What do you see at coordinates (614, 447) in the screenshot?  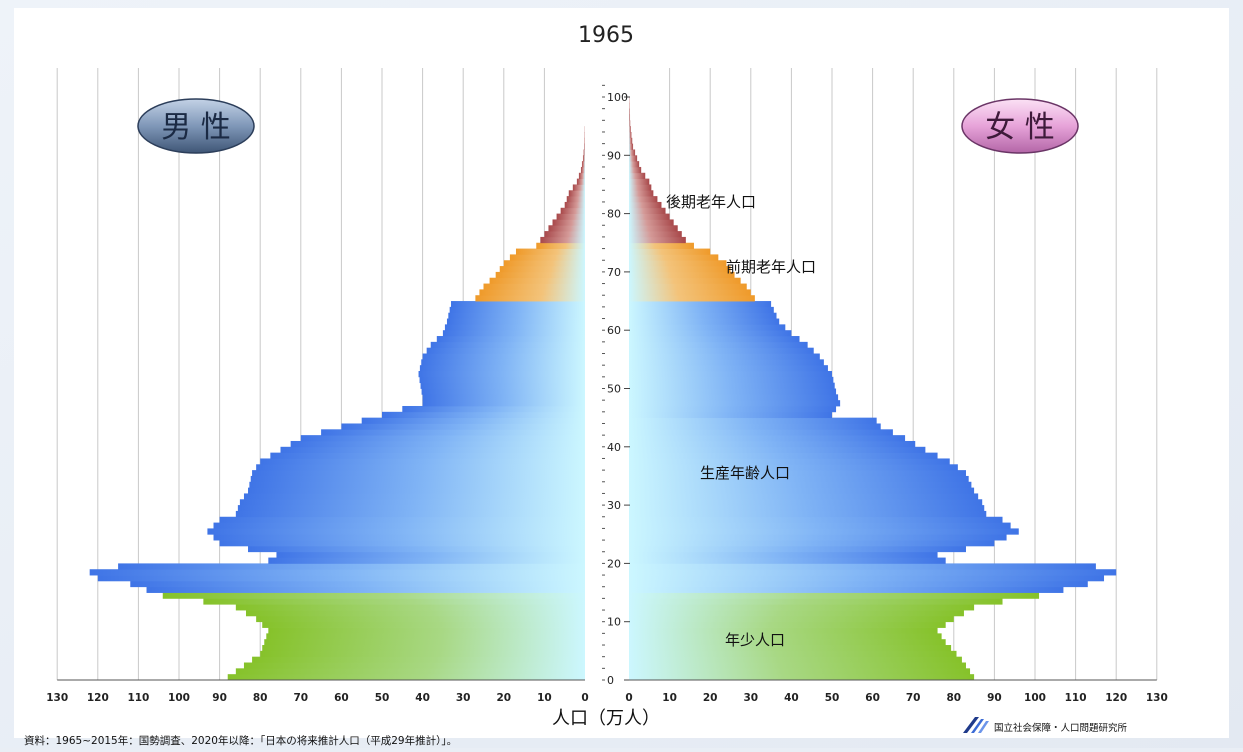 I see `age-tick-label-40: 40` at bounding box center [614, 447].